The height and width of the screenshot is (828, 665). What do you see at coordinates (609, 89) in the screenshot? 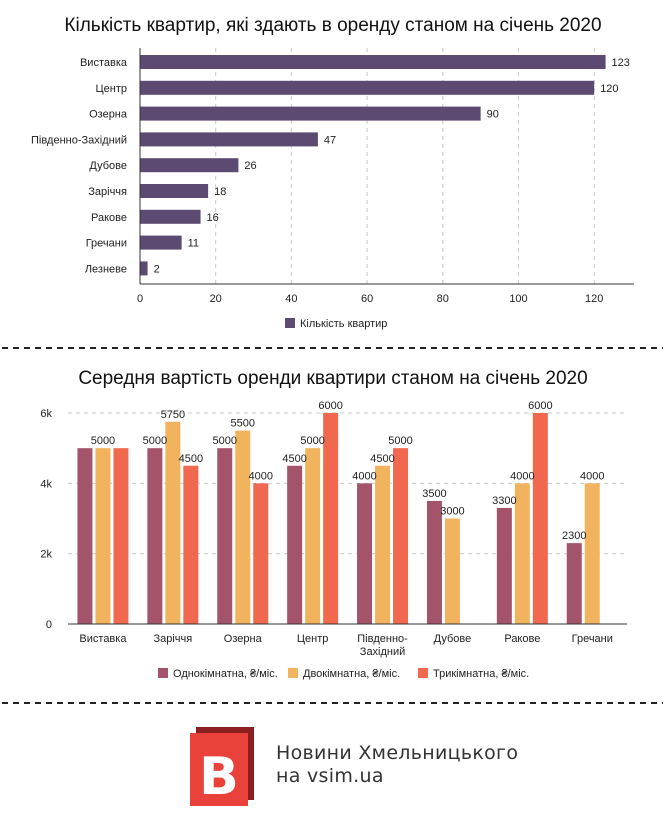
I see `data-label: 120` at bounding box center [609, 89].